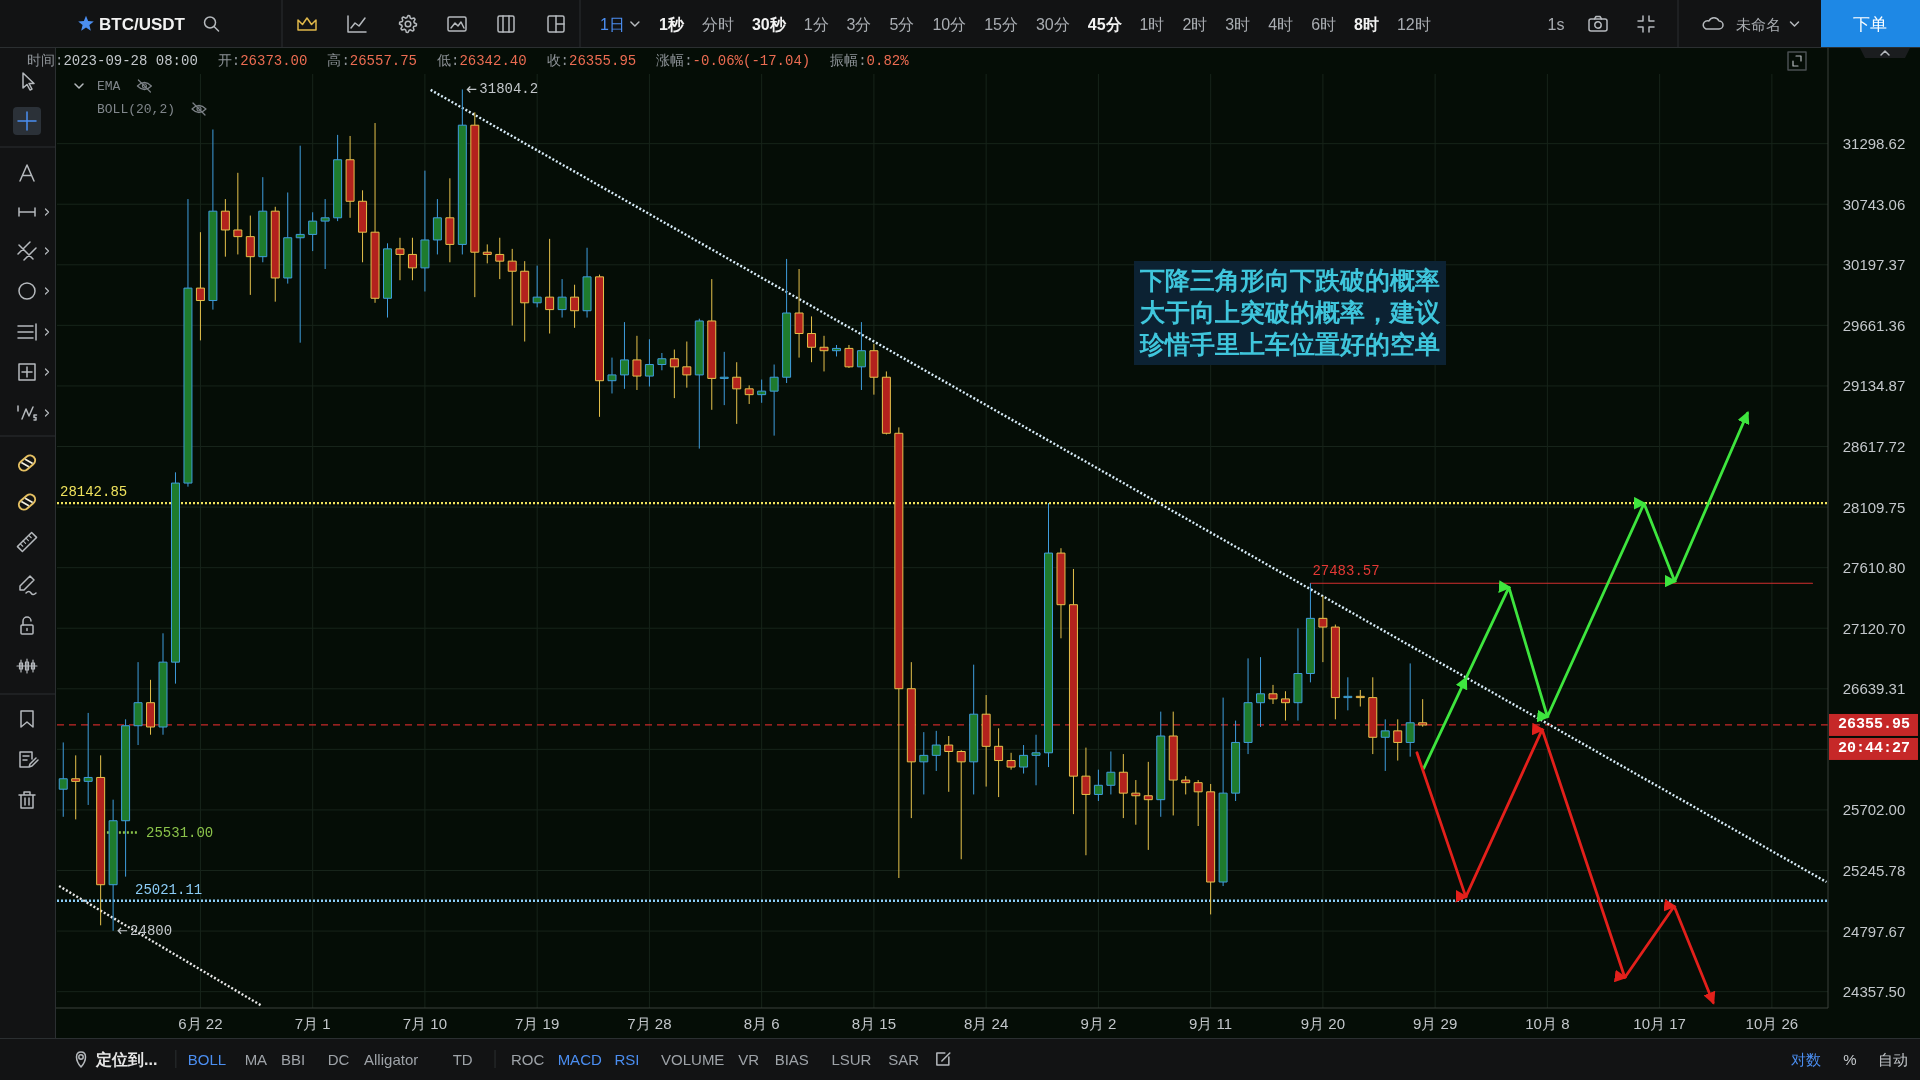  What do you see at coordinates (207, 1059) in the screenshot?
I see `text: BOLL` at bounding box center [207, 1059].